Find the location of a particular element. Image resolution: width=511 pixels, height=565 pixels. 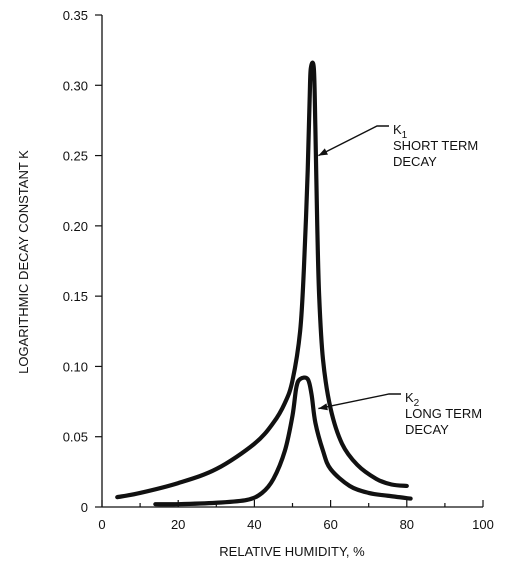

x-tick-label: 40 is located at coordinates (254, 524).